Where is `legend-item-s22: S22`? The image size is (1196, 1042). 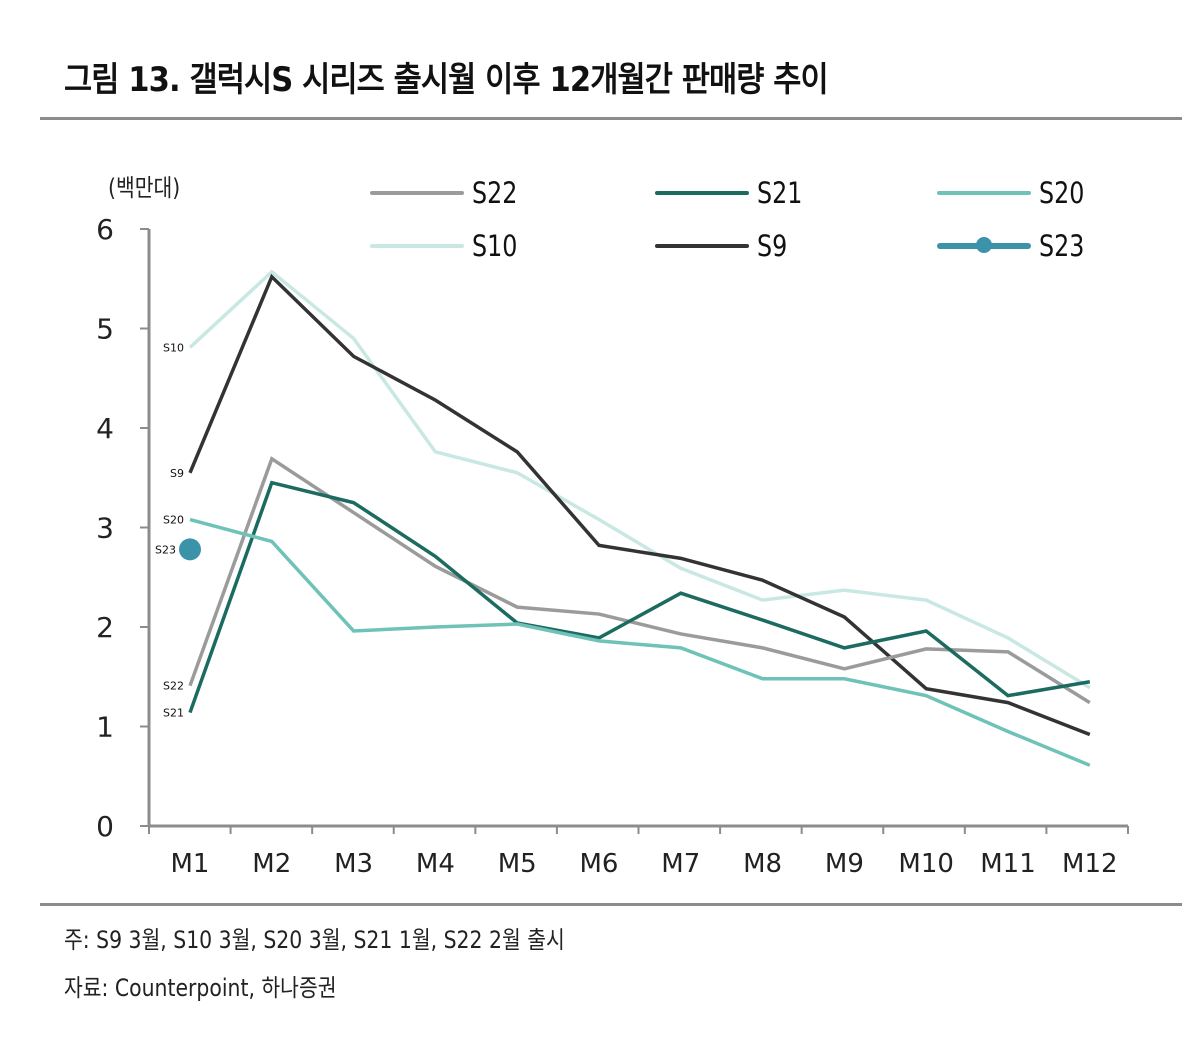
legend-item-s22: S22 is located at coordinates (448, 193).